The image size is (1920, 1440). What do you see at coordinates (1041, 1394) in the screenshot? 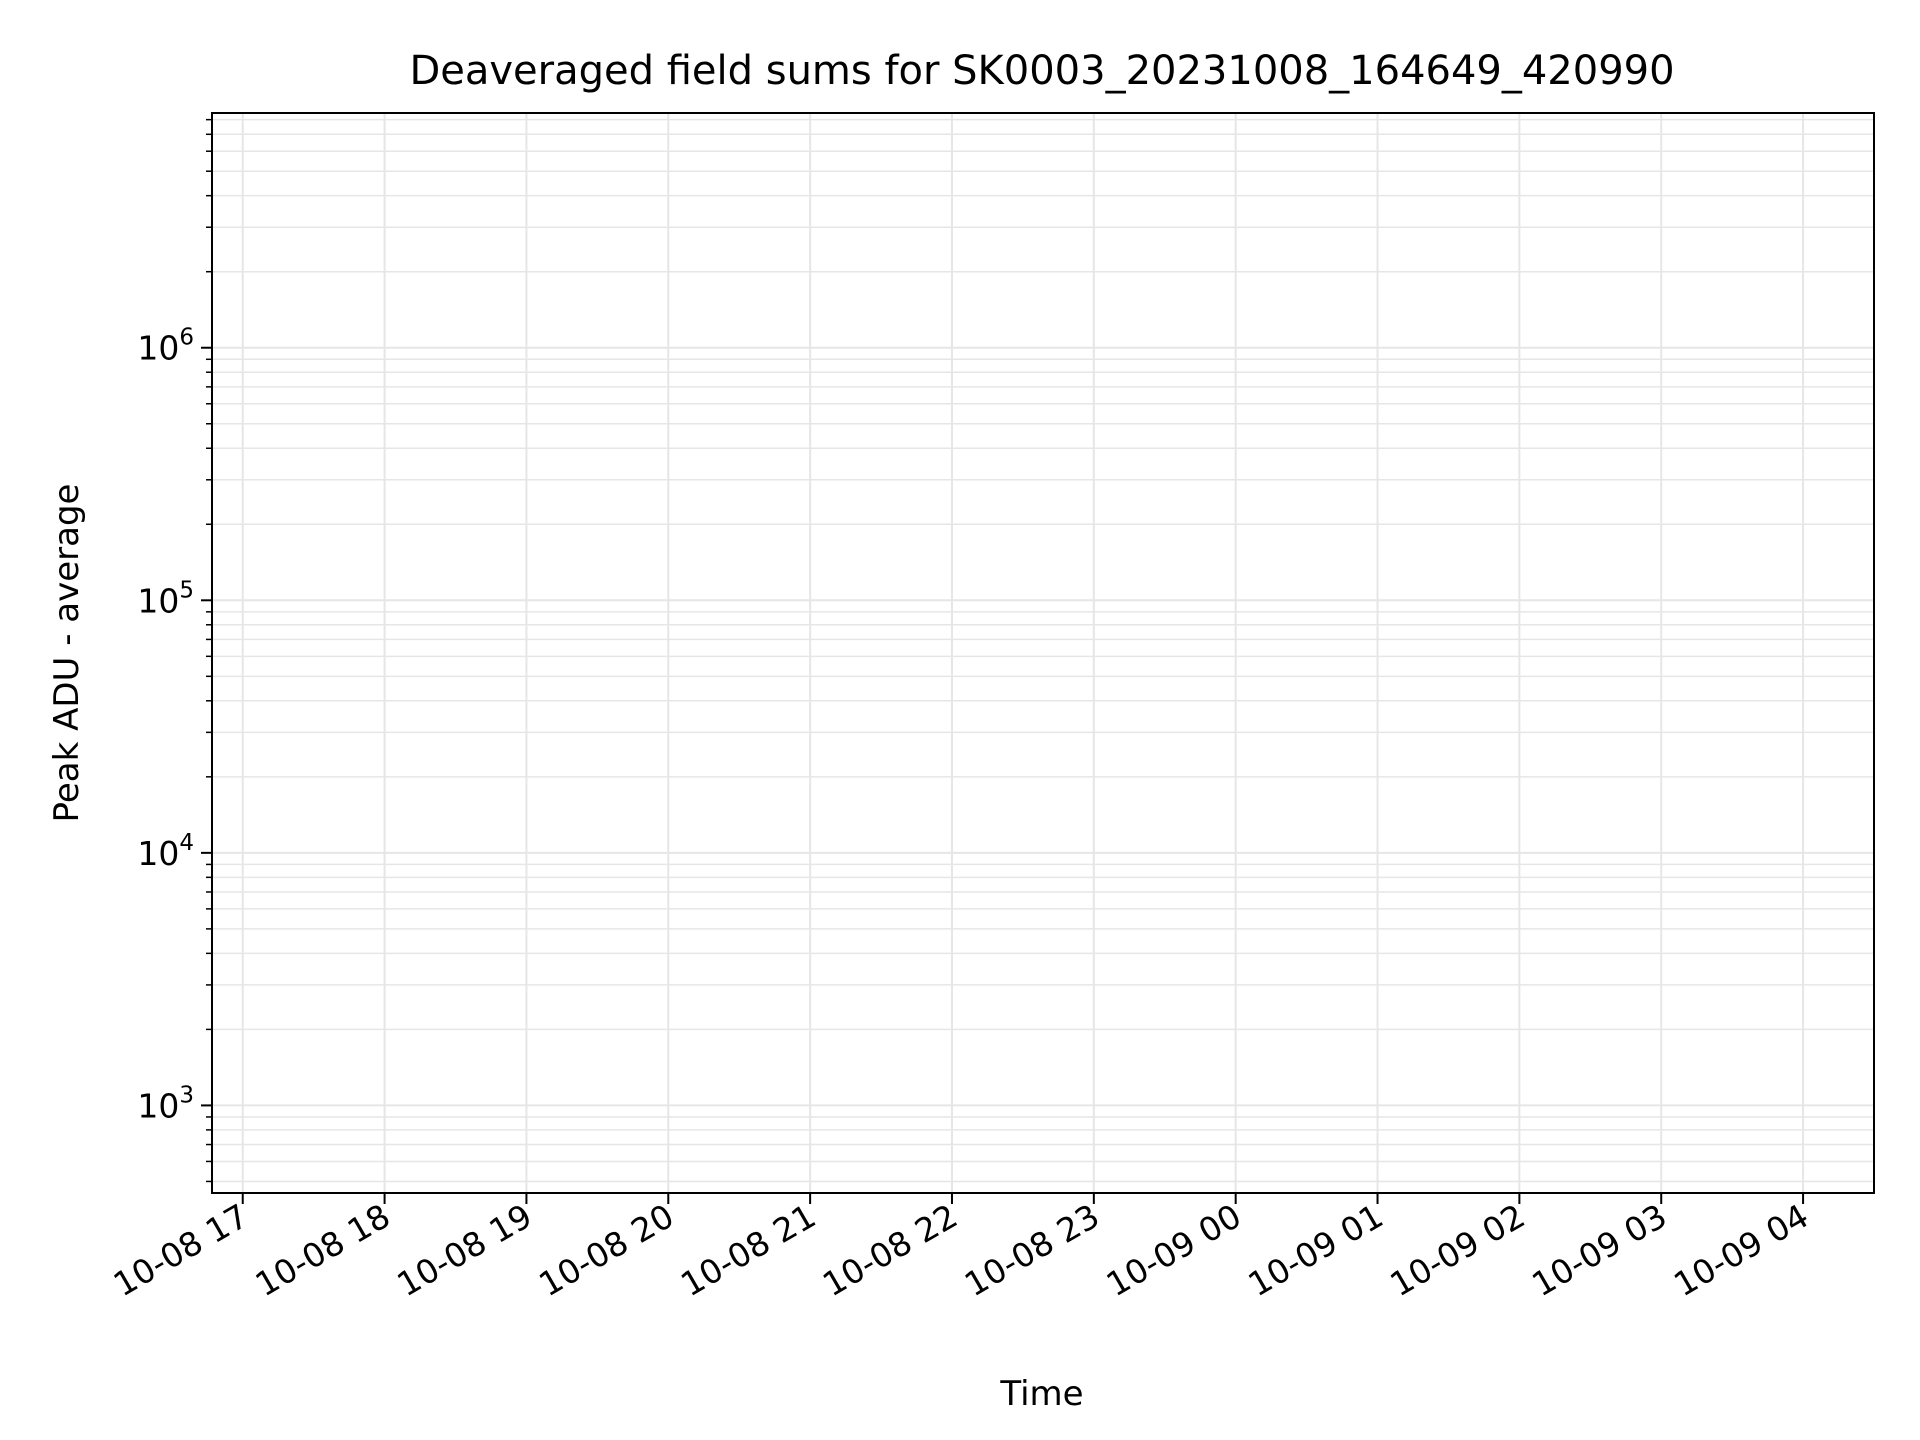
I see `x-axis-label: Time` at bounding box center [1041, 1394].